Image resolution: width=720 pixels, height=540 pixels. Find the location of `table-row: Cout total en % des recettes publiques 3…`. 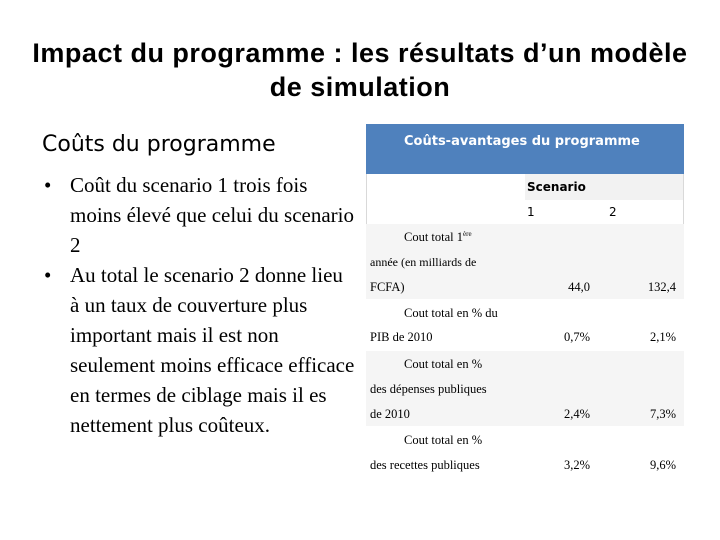

table-row: Cout total en % des recettes publiques 3… is located at coordinates (525, 452).